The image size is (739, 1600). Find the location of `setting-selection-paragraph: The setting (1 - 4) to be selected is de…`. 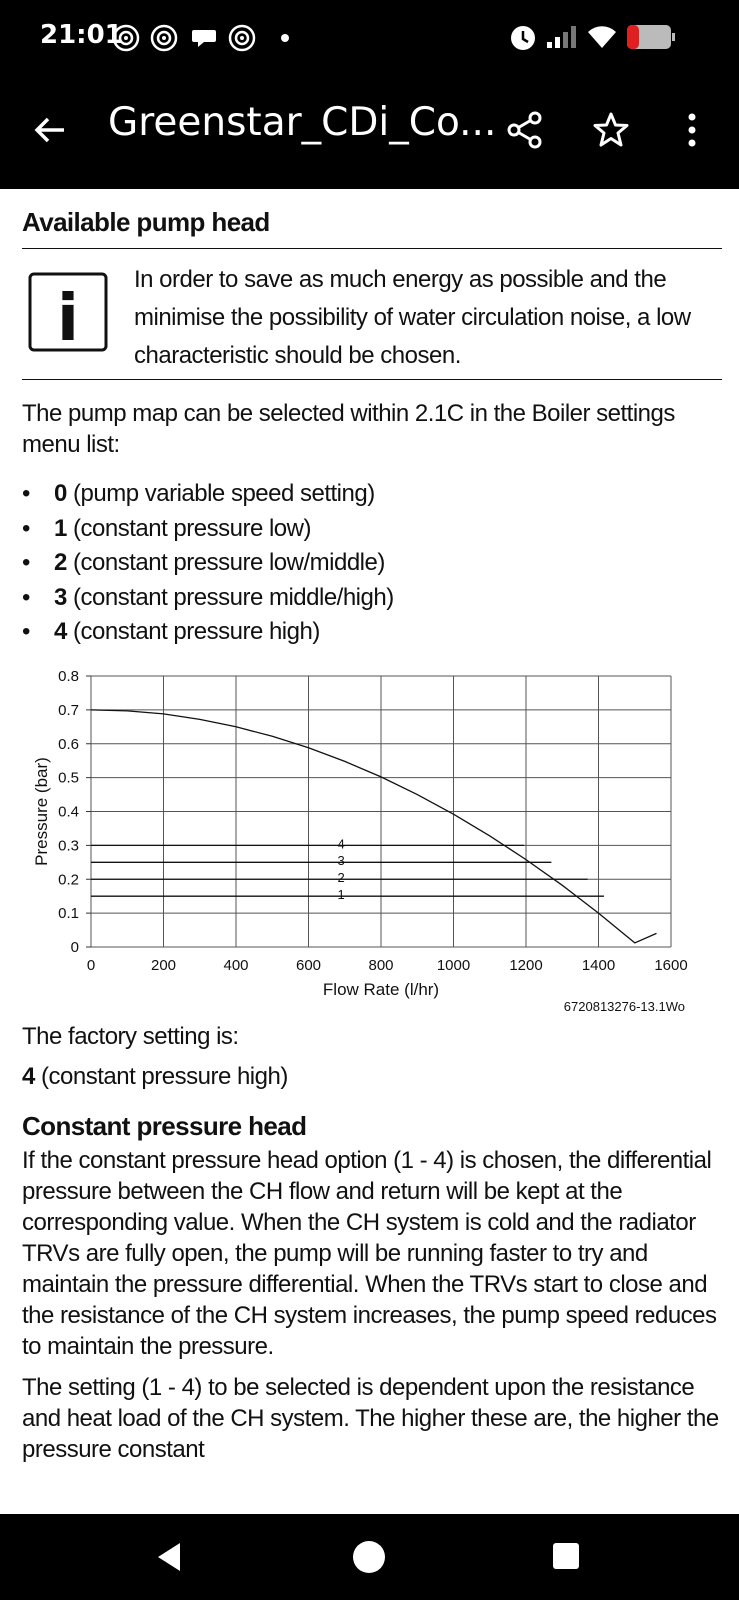

setting-selection-paragraph: The setting (1 - 4) to be selected is de… is located at coordinates (370, 1418).